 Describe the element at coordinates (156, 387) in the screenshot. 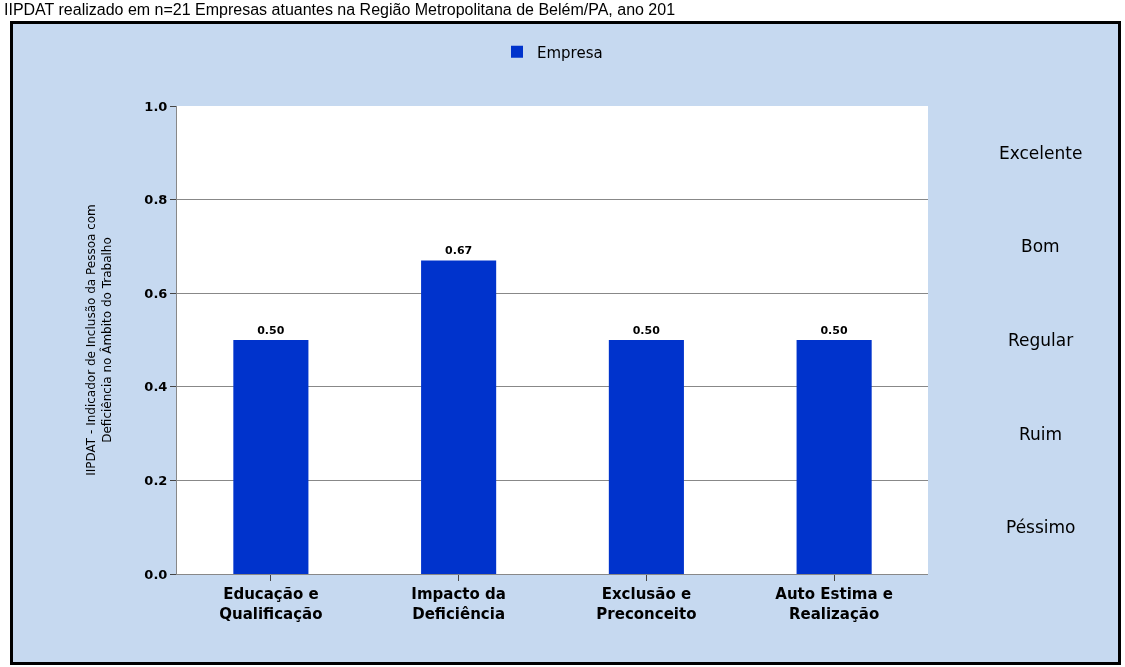

I see `y-tick-label: 0.4` at that location.